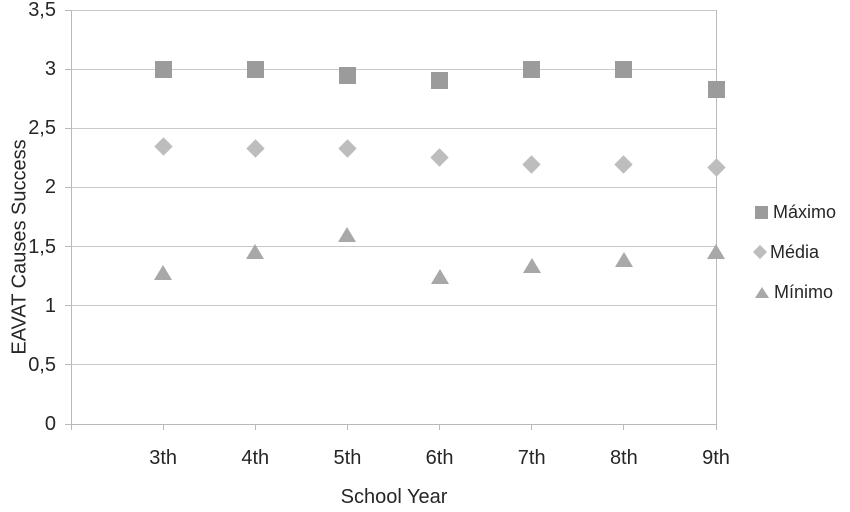 This screenshot has height=512, width=850. What do you see at coordinates (50, 187) in the screenshot?
I see `y-tick-label: 2` at bounding box center [50, 187].